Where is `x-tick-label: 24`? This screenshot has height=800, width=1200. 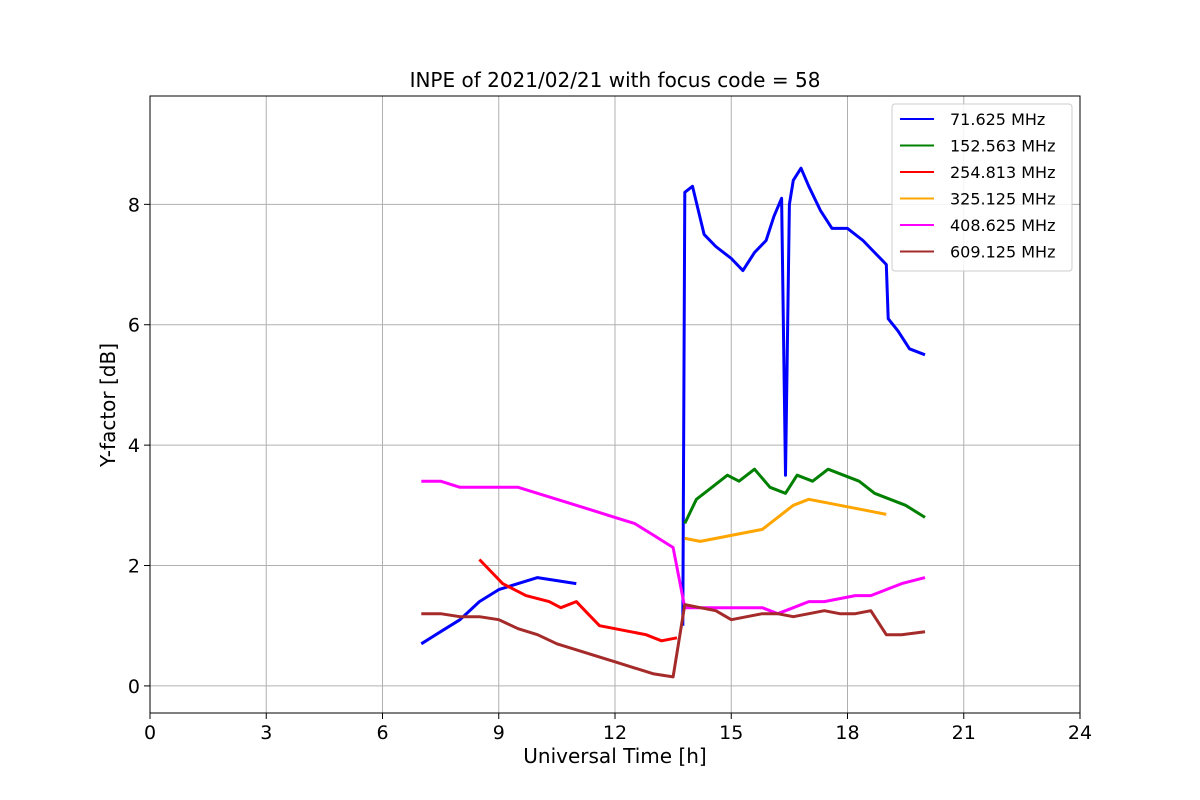
x-tick-label: 24 is located at coordinates (1080, 733).